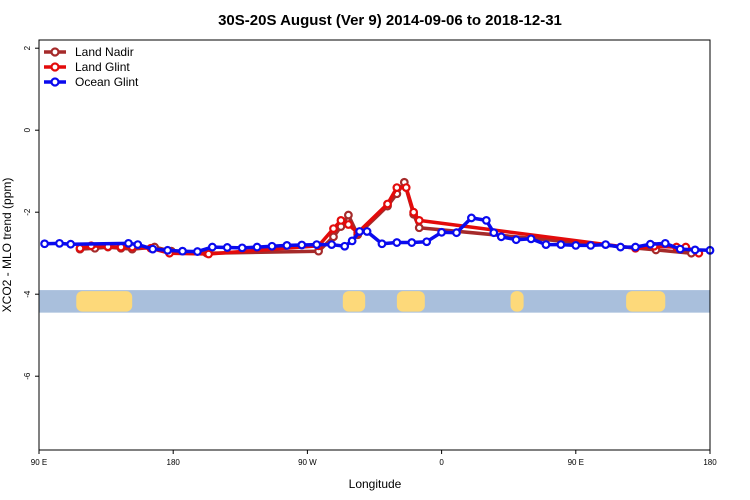  I want to click on series-line, so click(377, 235).